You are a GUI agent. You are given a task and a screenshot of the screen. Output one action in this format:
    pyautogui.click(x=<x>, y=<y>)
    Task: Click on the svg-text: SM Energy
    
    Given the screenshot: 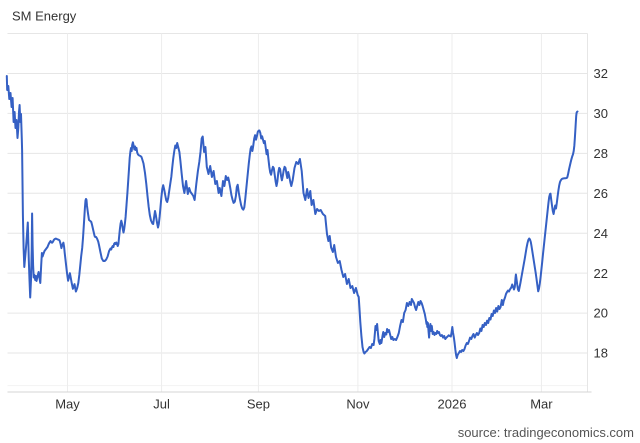 What is the action you would take?
    pyautogui.click(x=44, y=16)
    